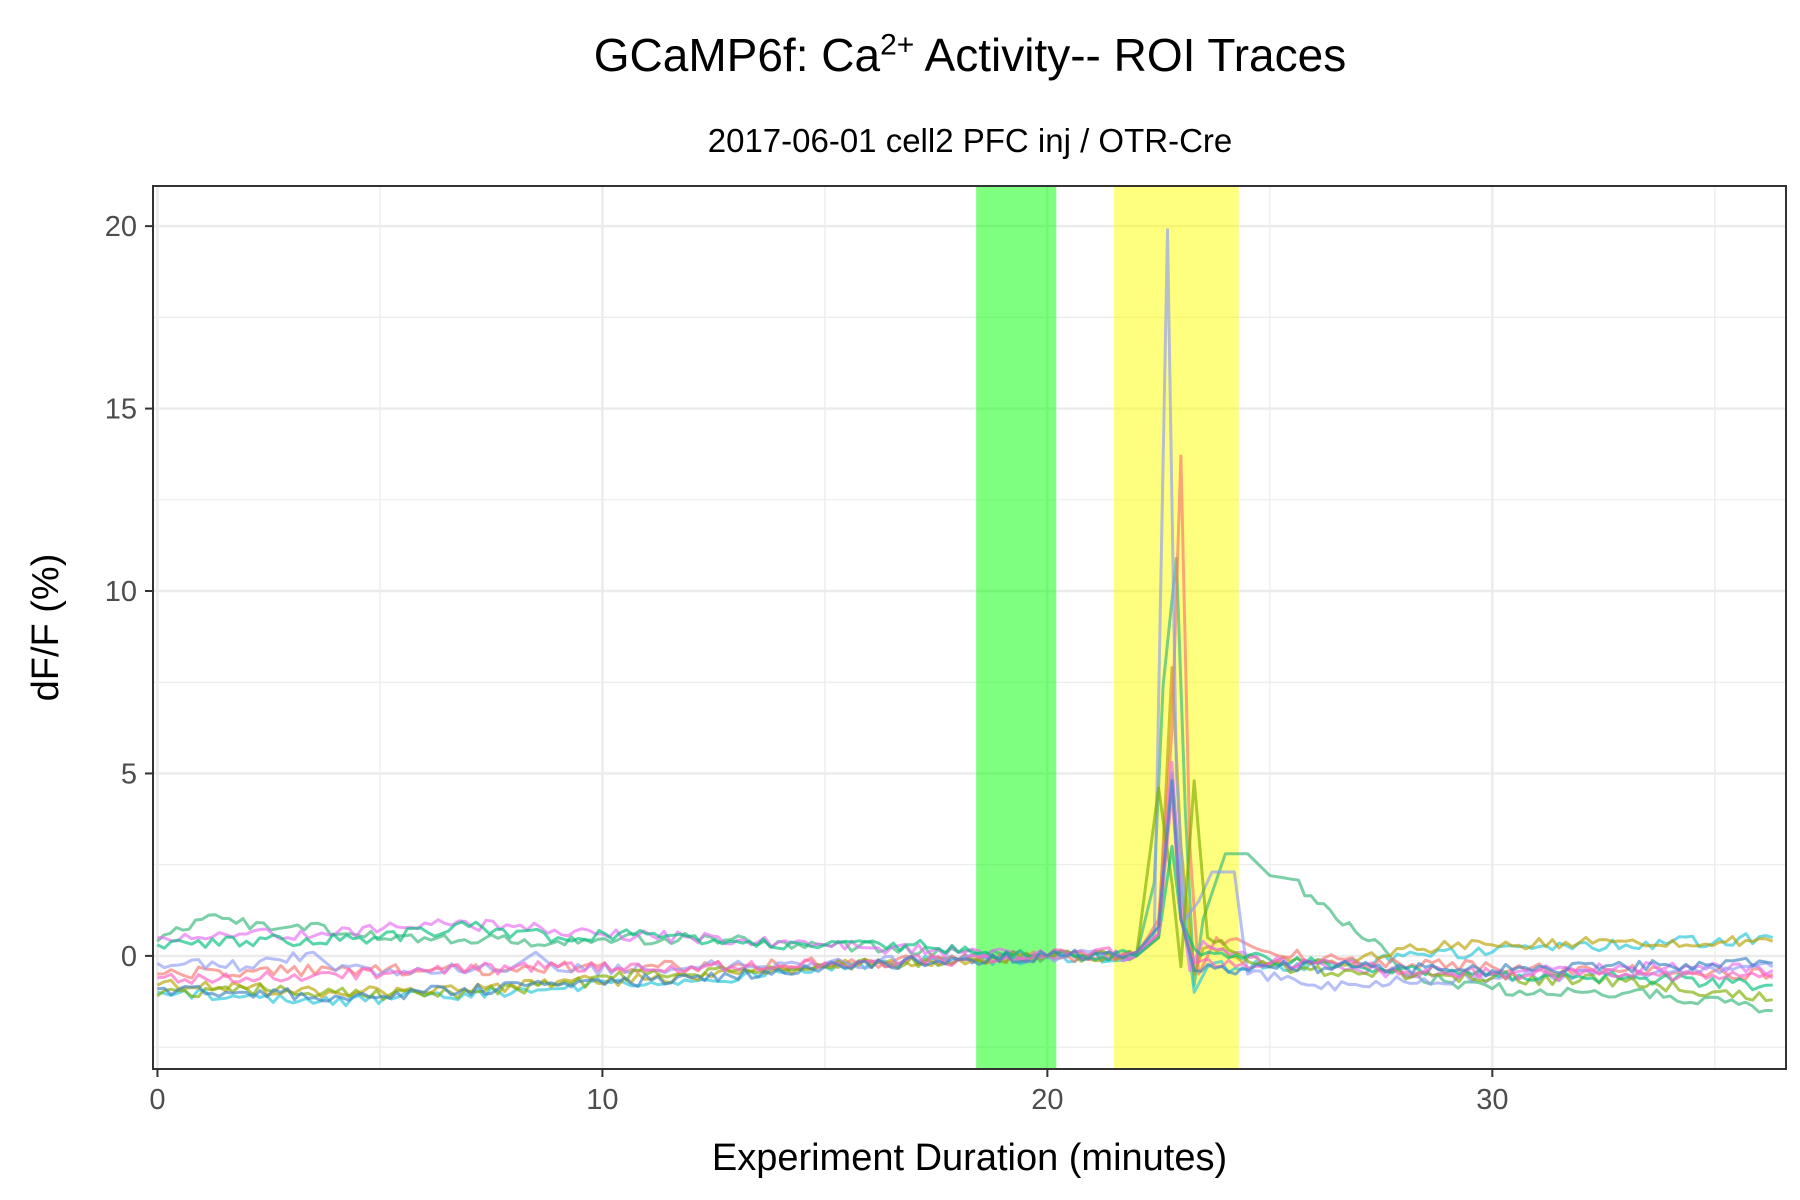  What do you see at coordinates (129, 957) in the screenshot?
I see `y-tick-label: 0` at bounding box center [129, 957].